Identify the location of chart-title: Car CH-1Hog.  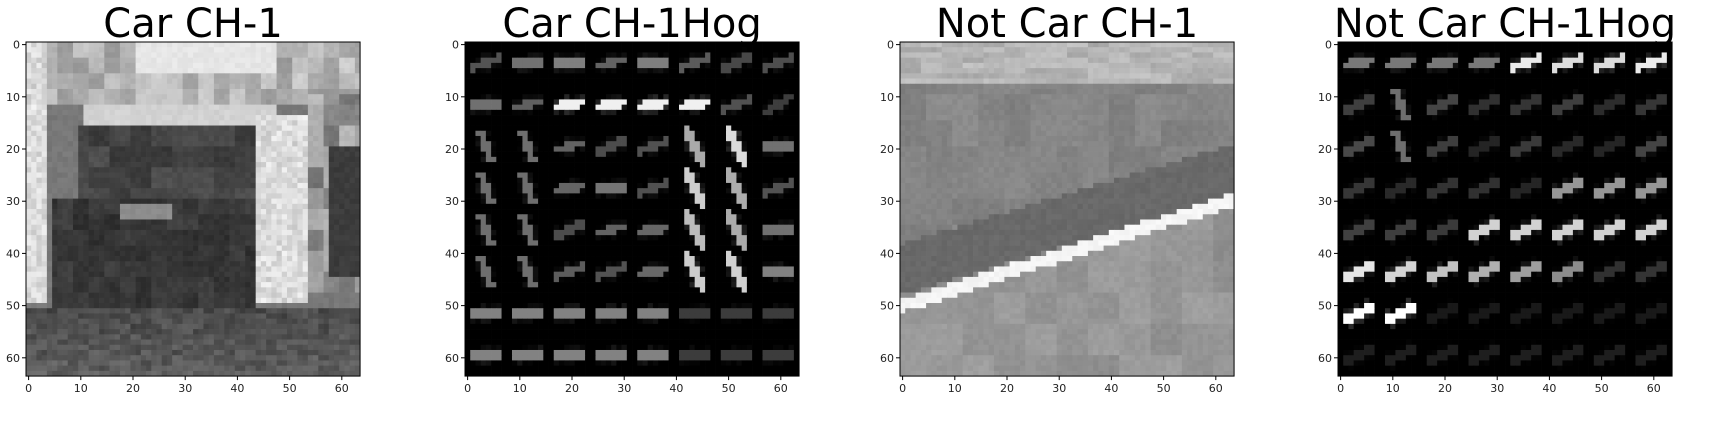
(632, 24).